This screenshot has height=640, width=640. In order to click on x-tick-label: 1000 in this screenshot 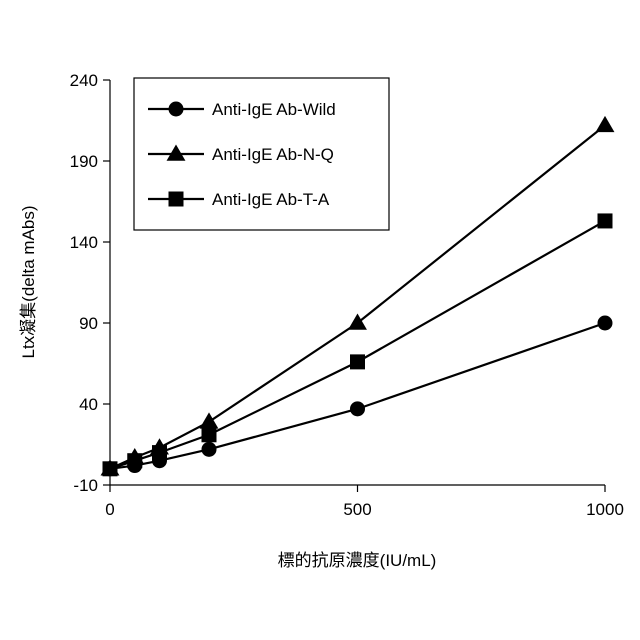, I will do `click(605, 509)`.